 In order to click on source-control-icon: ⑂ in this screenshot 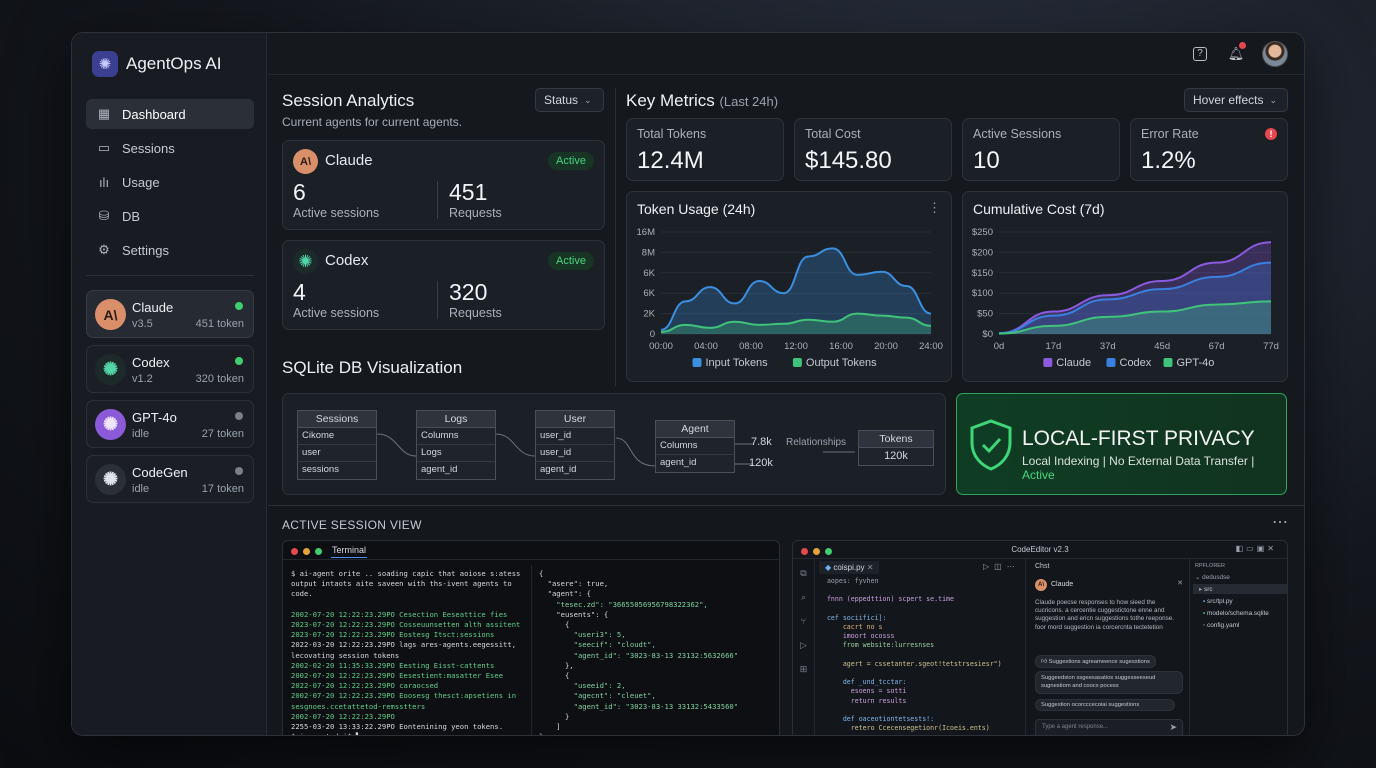, I will do `click(803, 621)`.